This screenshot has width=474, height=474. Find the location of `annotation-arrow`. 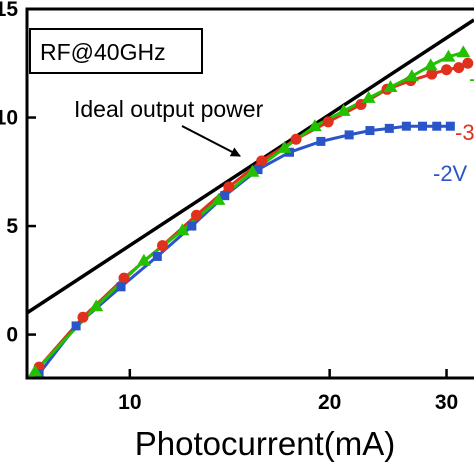

annotation-arrow is located at coordinates (211, 141).